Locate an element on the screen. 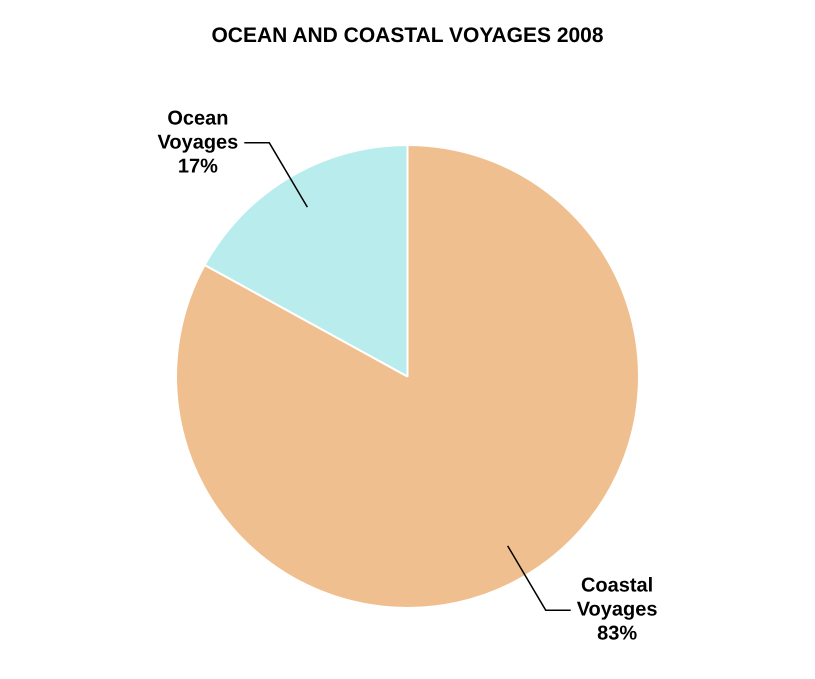 Image resolution: width=815 pixels, height=679 pixels. data-label: 83% is located at coordinates (617, 633).